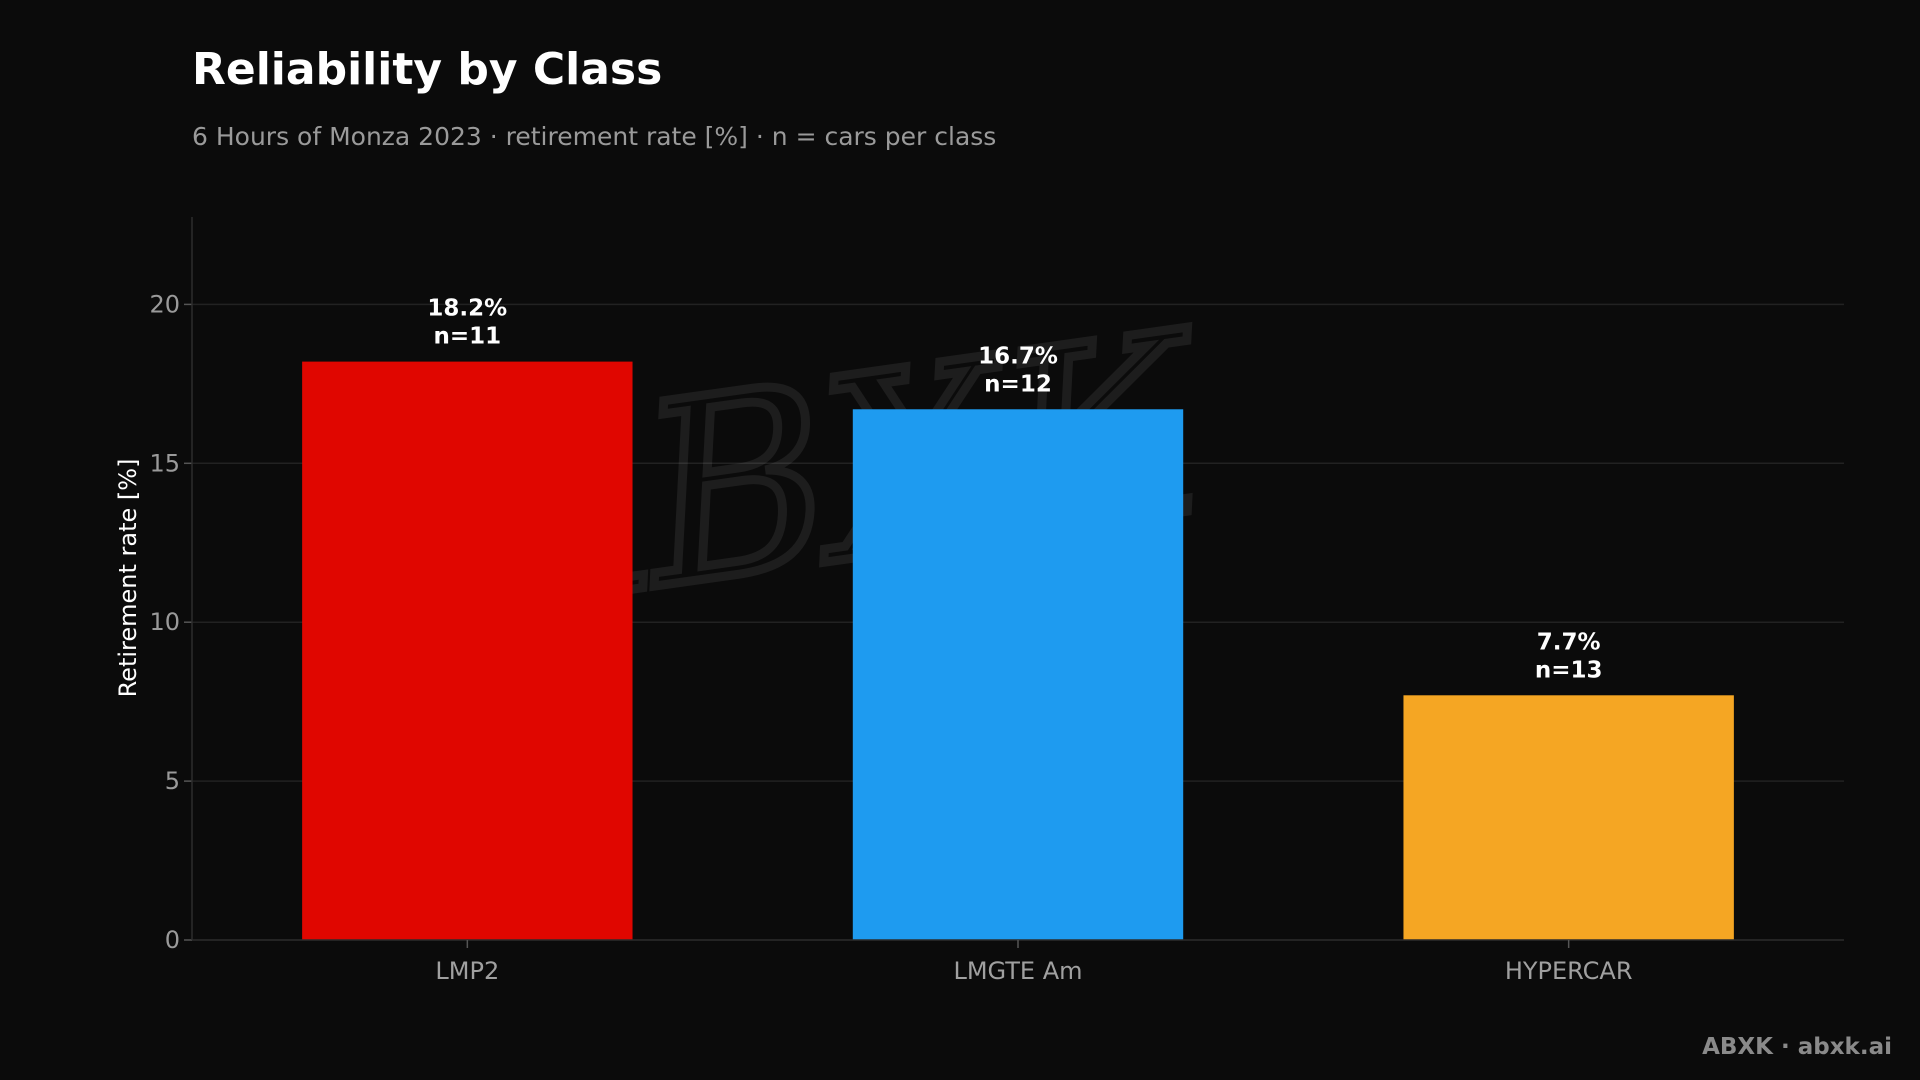 The image size is (1920, 1080). Describe the element at coordinates (1569, 971) in the screenshot. I see `x-tick-label: HYPERCAR` at that location.